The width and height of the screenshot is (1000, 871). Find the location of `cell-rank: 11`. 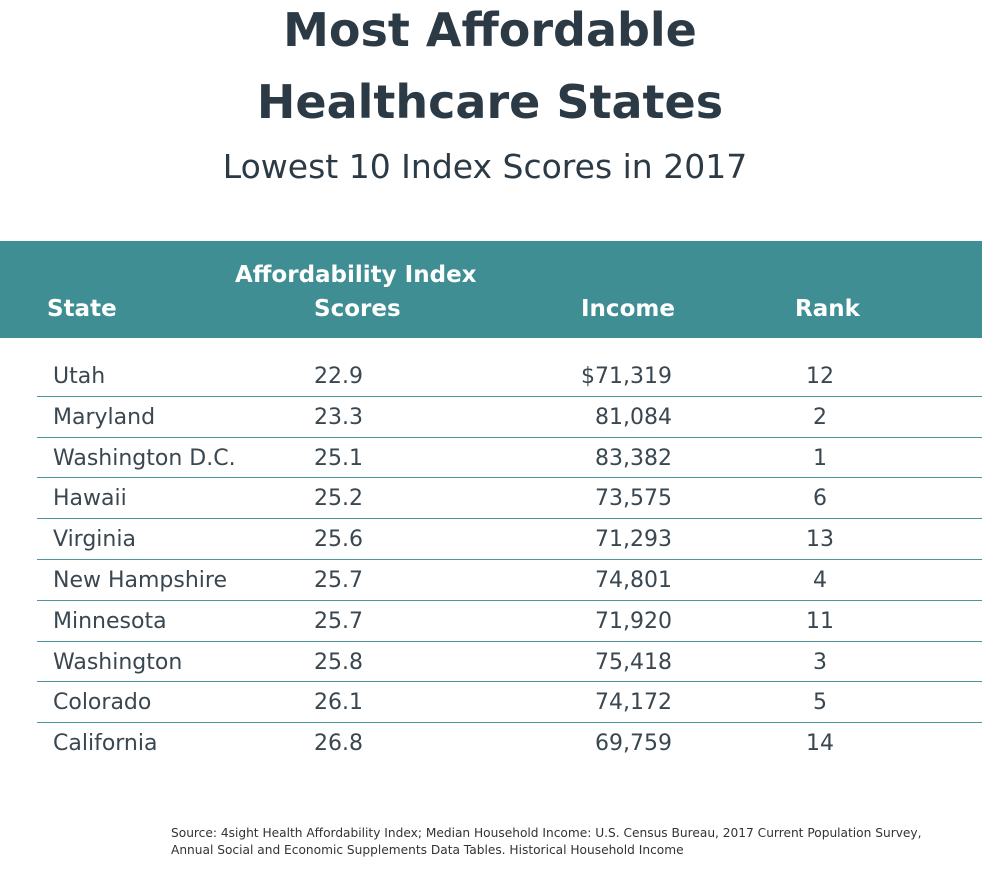

cell-rank: 11 is located at coordinates (820, 621).